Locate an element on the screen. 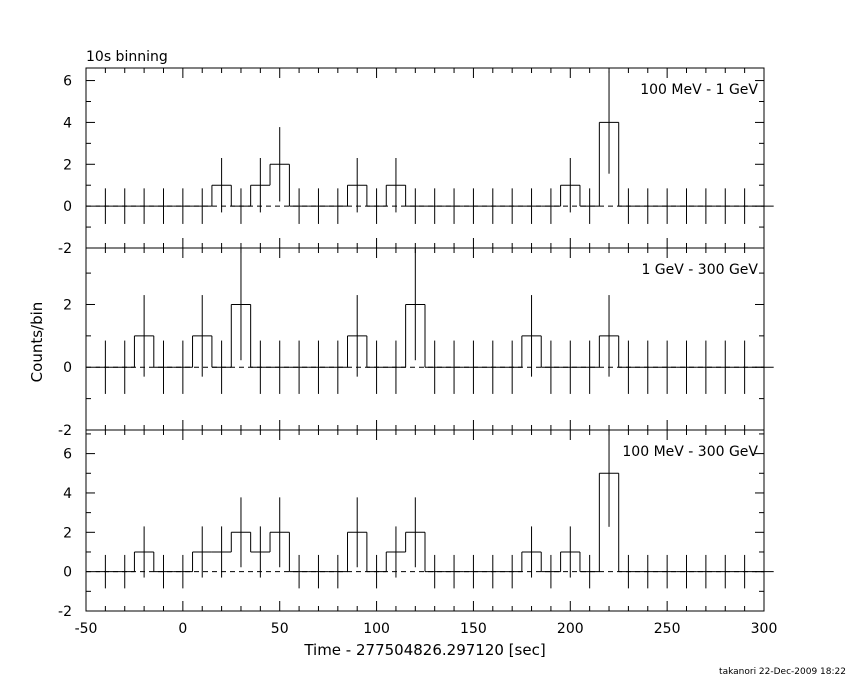  x-tick-label: 100 is located at coordinates (376, 629).